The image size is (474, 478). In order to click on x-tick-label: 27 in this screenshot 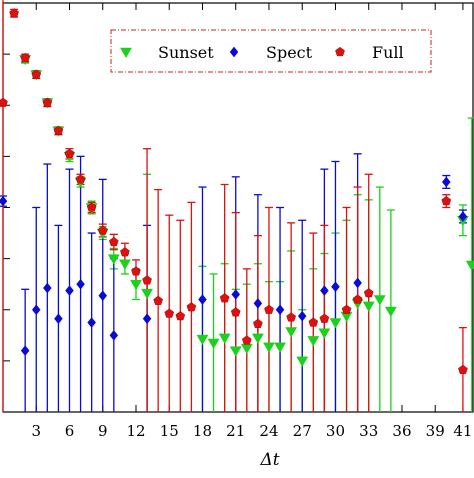, I will do `click(302, 431)`.